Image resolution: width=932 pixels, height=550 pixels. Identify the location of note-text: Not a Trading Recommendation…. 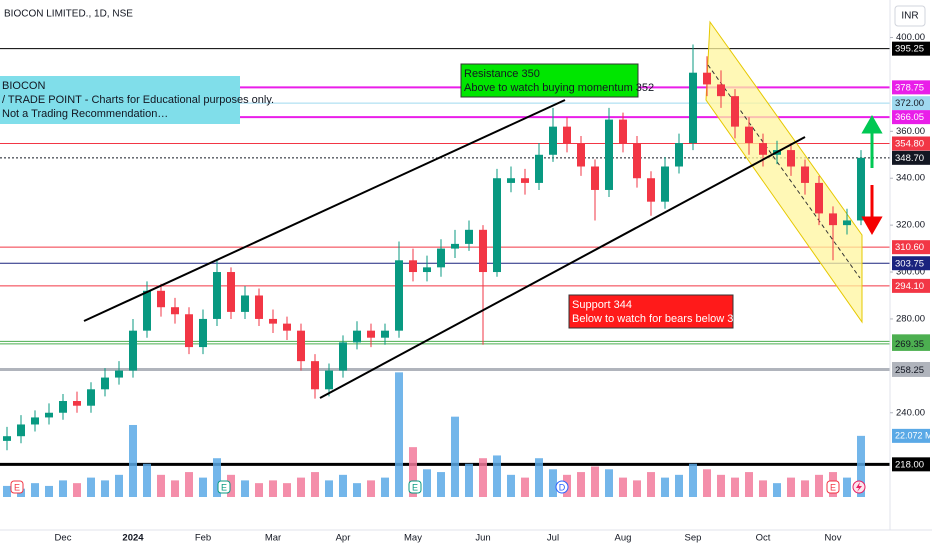
(85, 114).